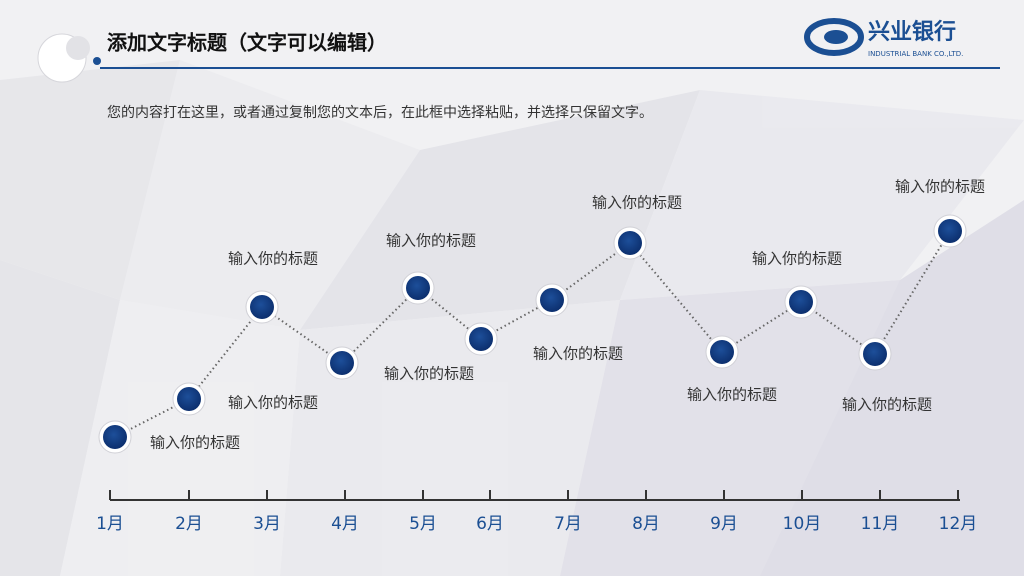 This screenshot has width=1024, height=576. Describe the element at coordinates (880, 524) in the screenshot. I see `month-label: 11月` at that location.